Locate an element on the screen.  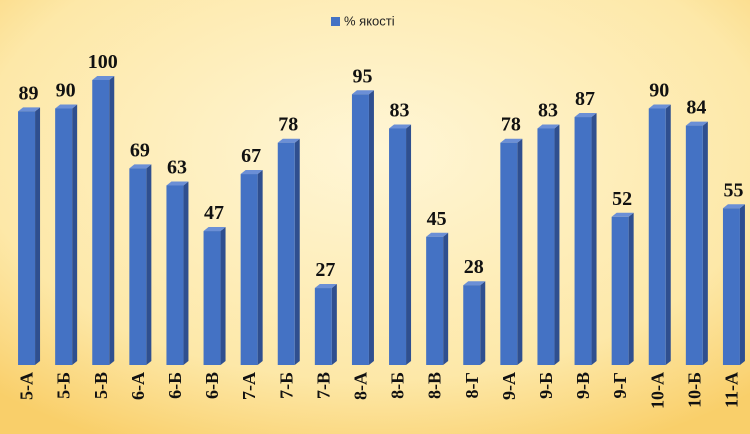
x-tick-label: 5-Б is located at coordinates (64, 385).